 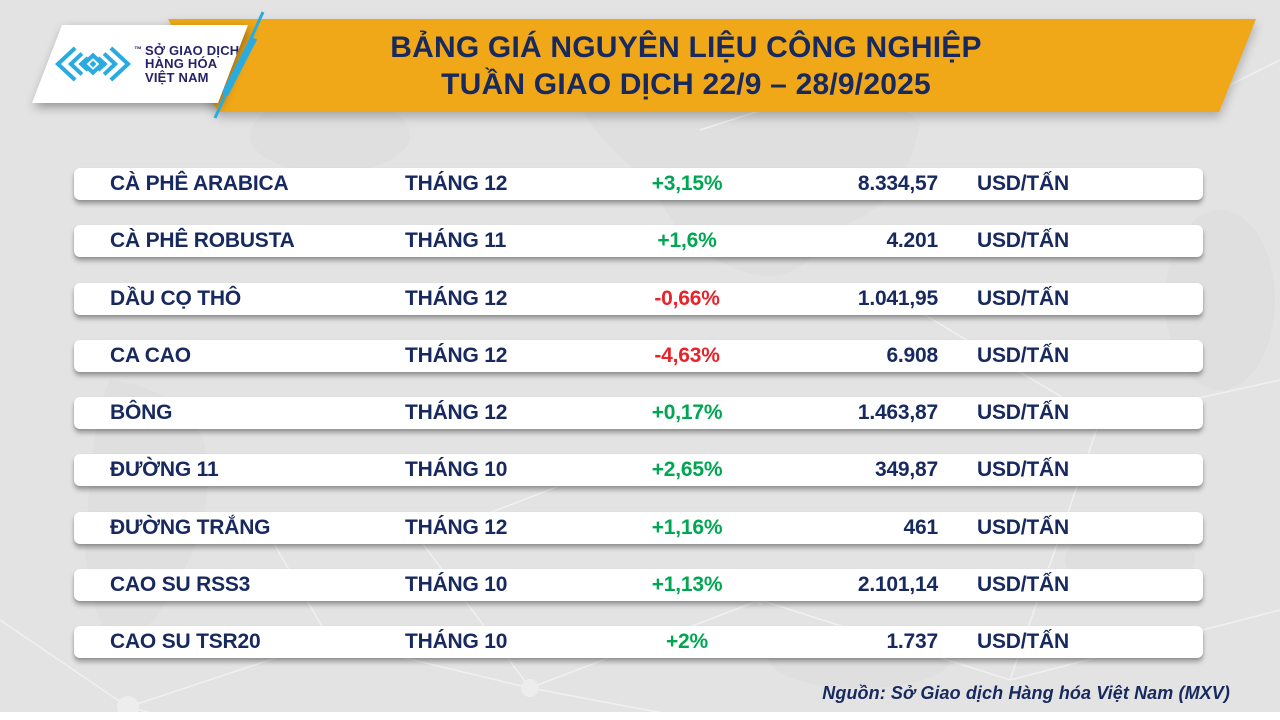 What do you see at coordinates (921, 527) in the screenshot?
I see `price-value: 461` at bounding box center [921, 527].